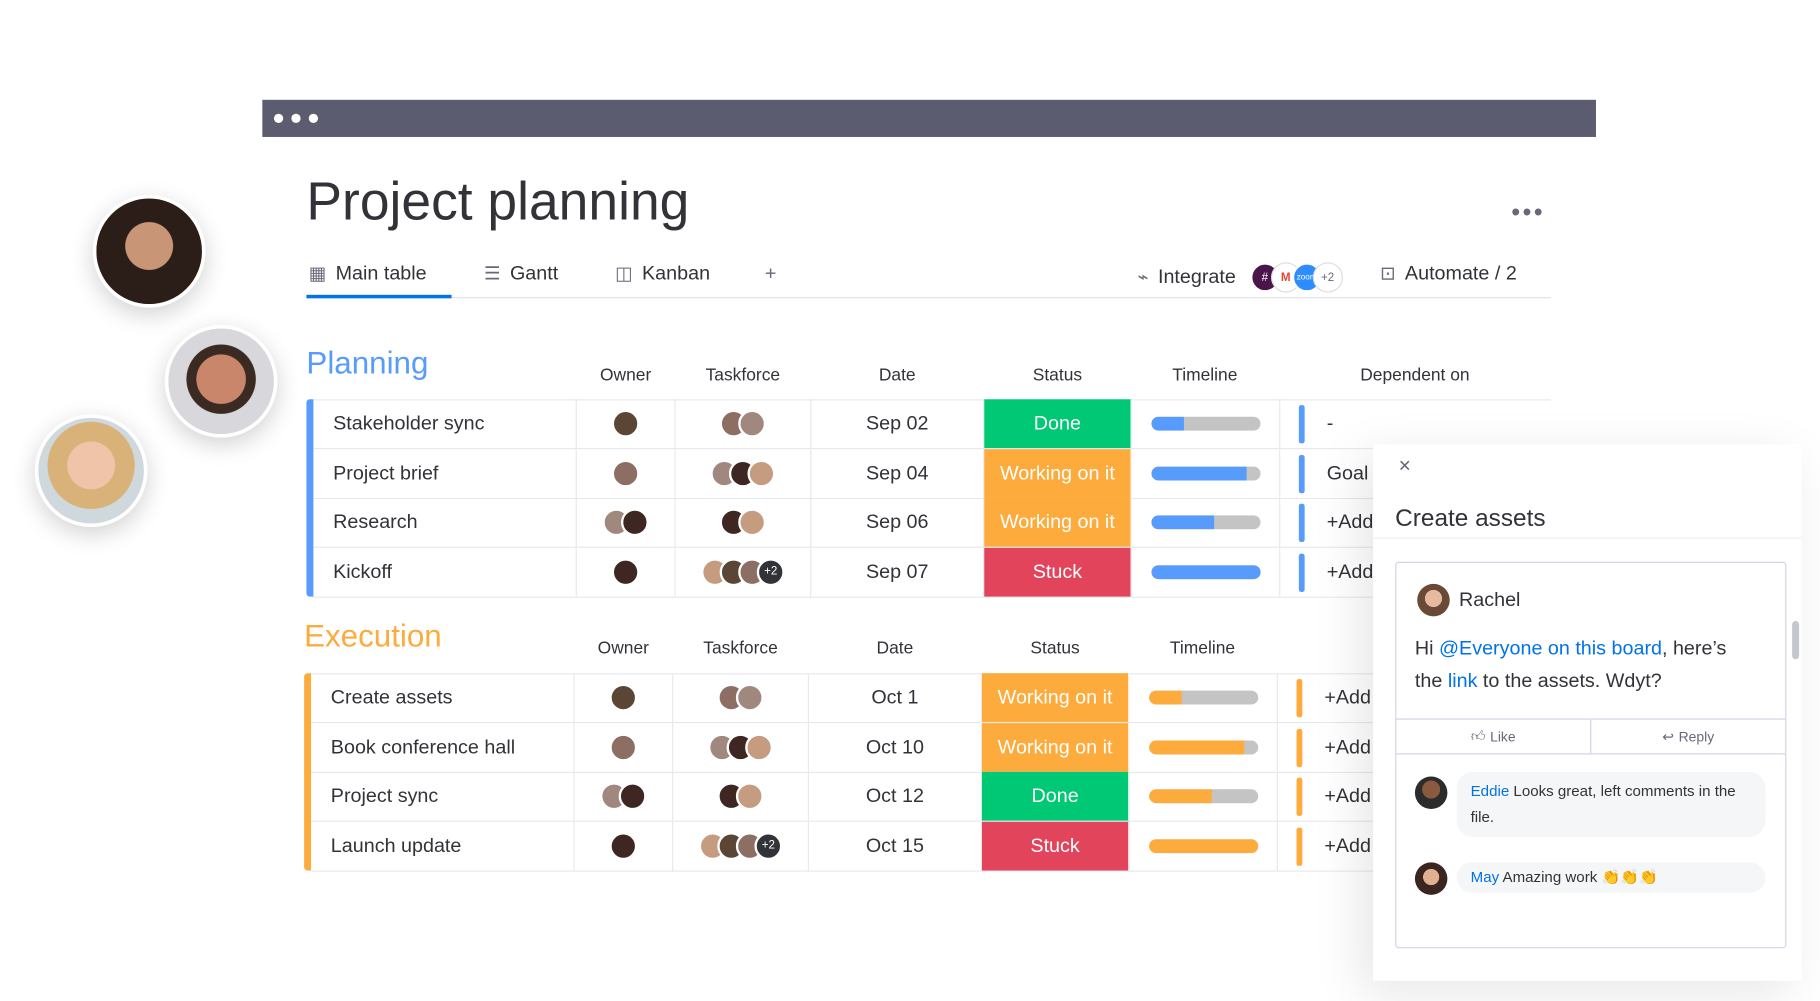 The image size is (1820, 1001). What do you see at coordinates (1415, 423) in the screenshot?
I see `dependent-cell: -` at bounding box center [1415, 423].